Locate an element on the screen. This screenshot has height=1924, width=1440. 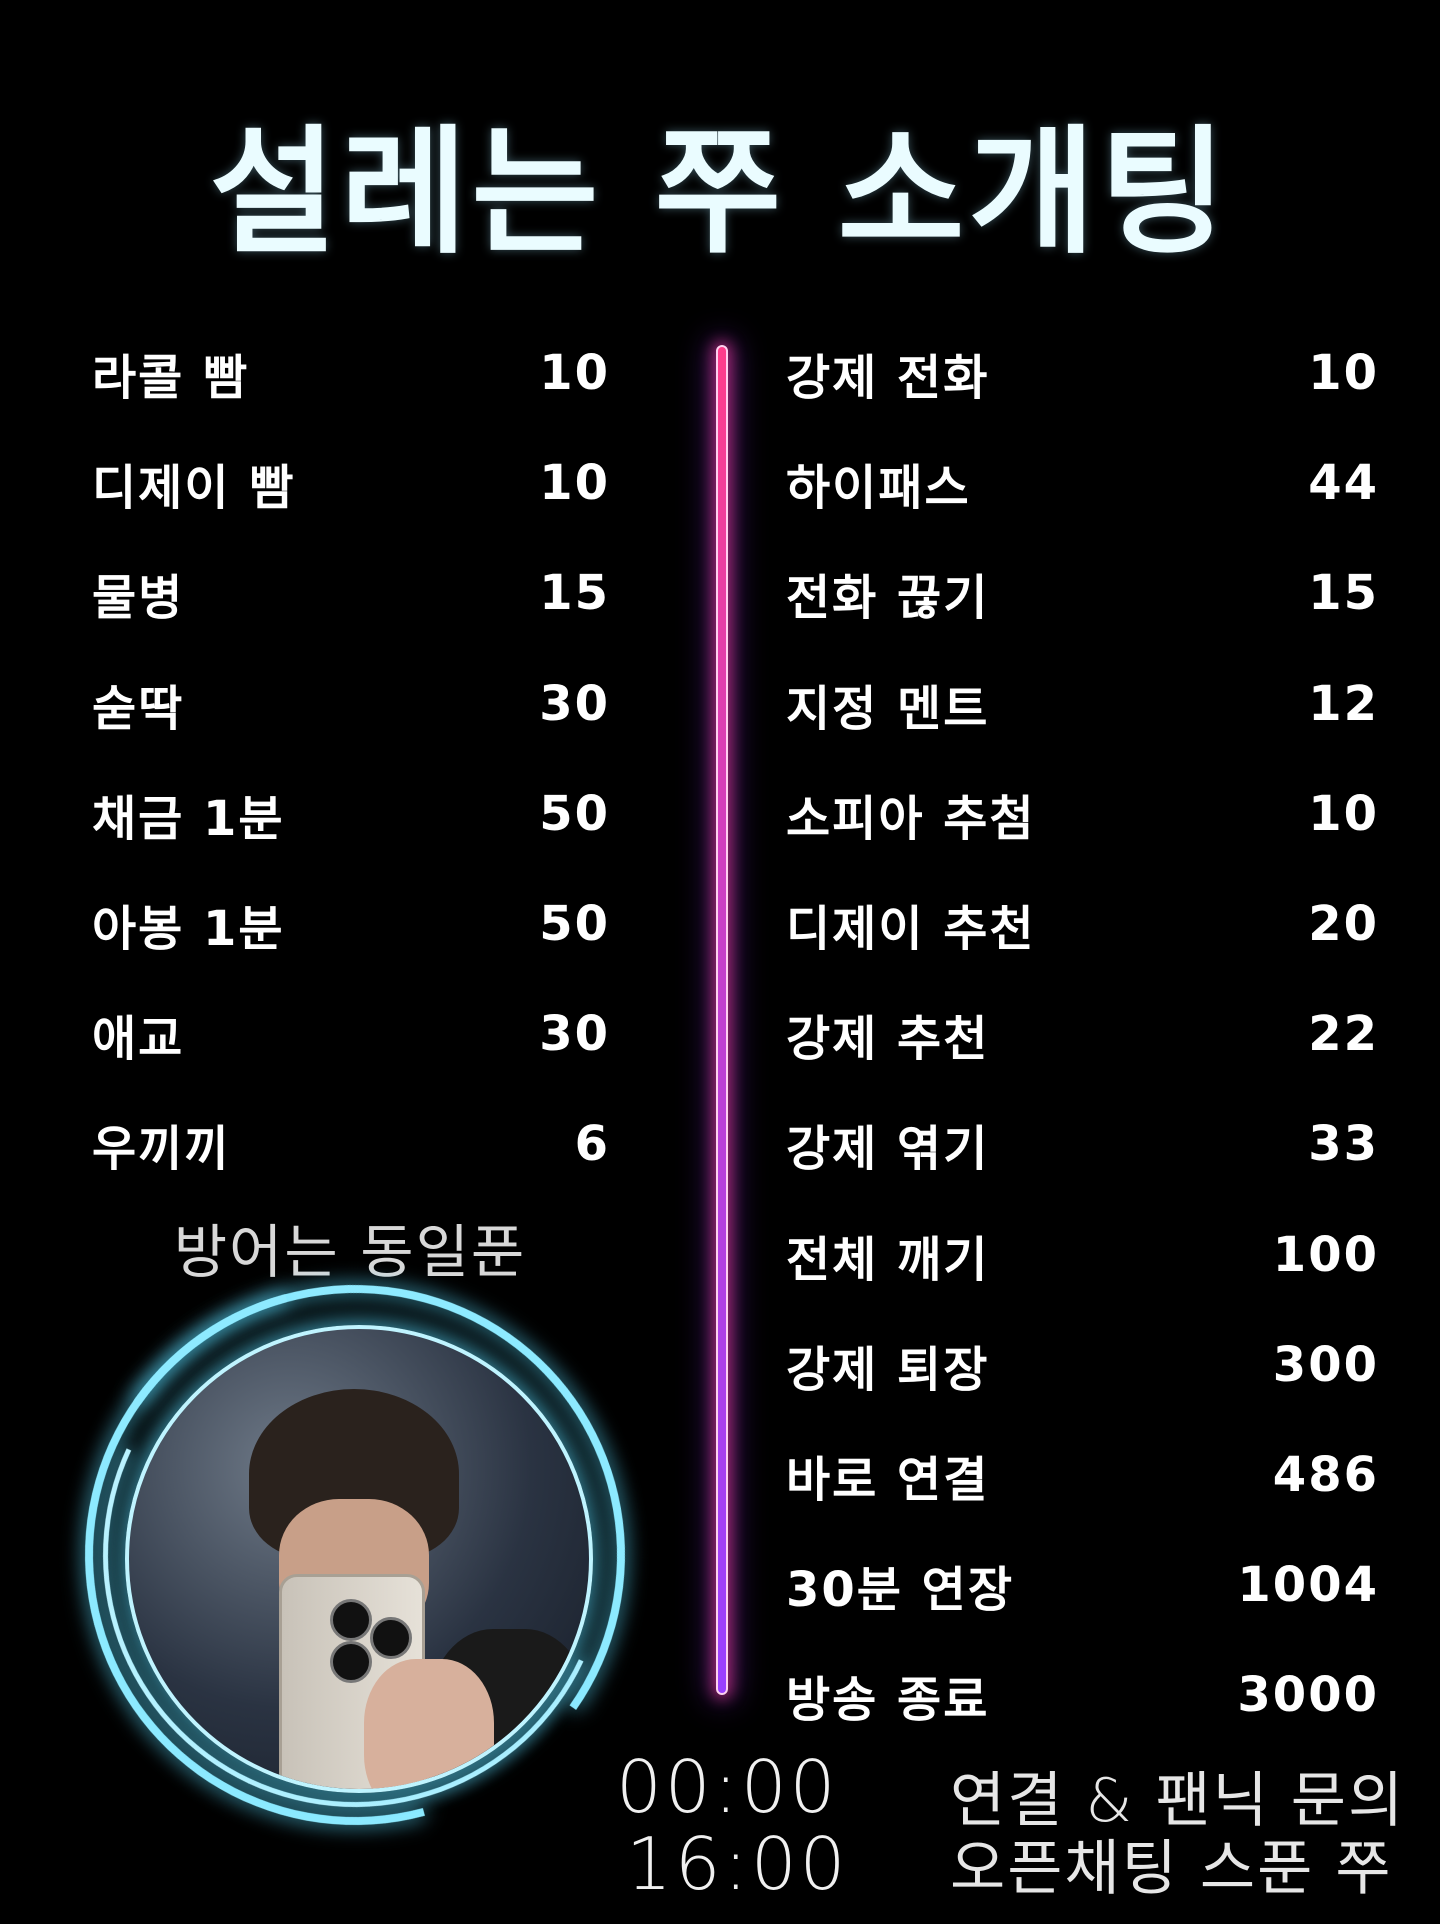
profile-photo is located at coordinates (359, 1559).